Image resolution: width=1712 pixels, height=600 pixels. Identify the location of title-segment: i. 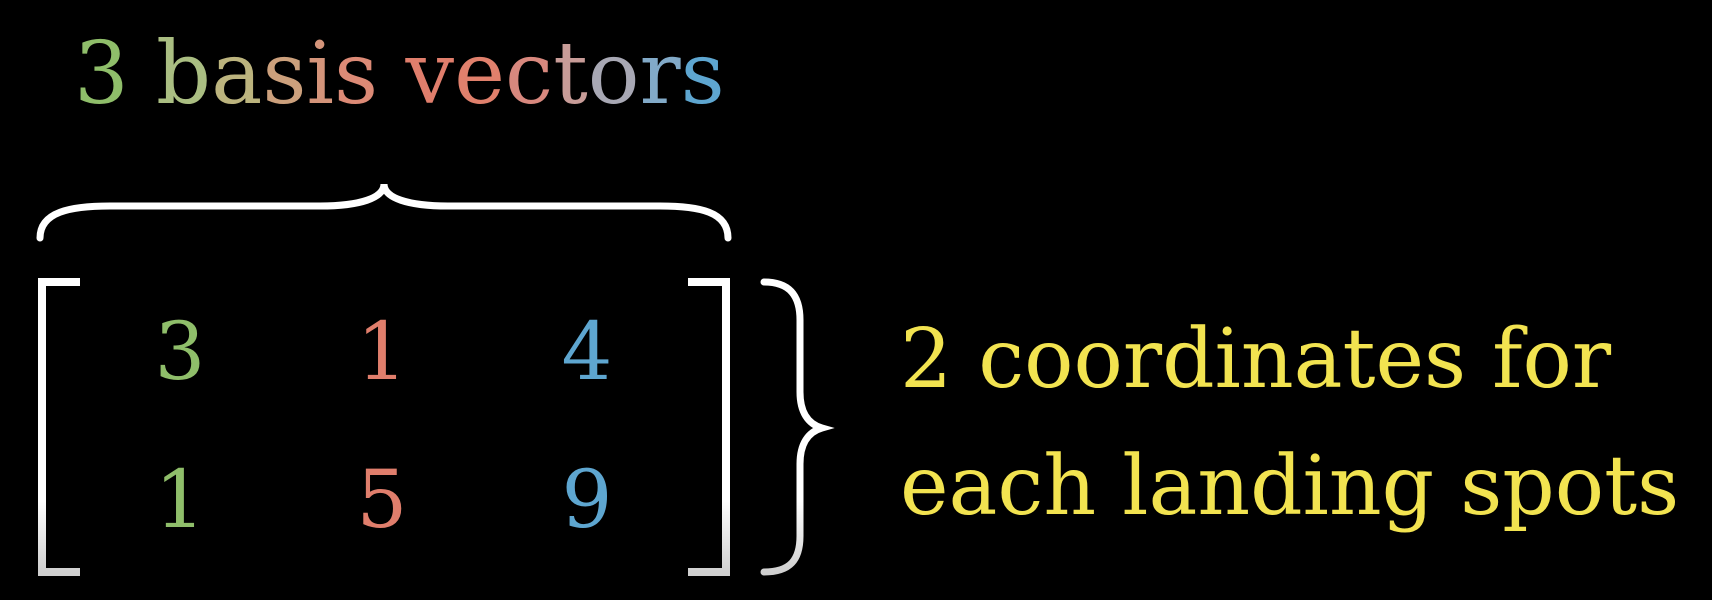
(320, 74).